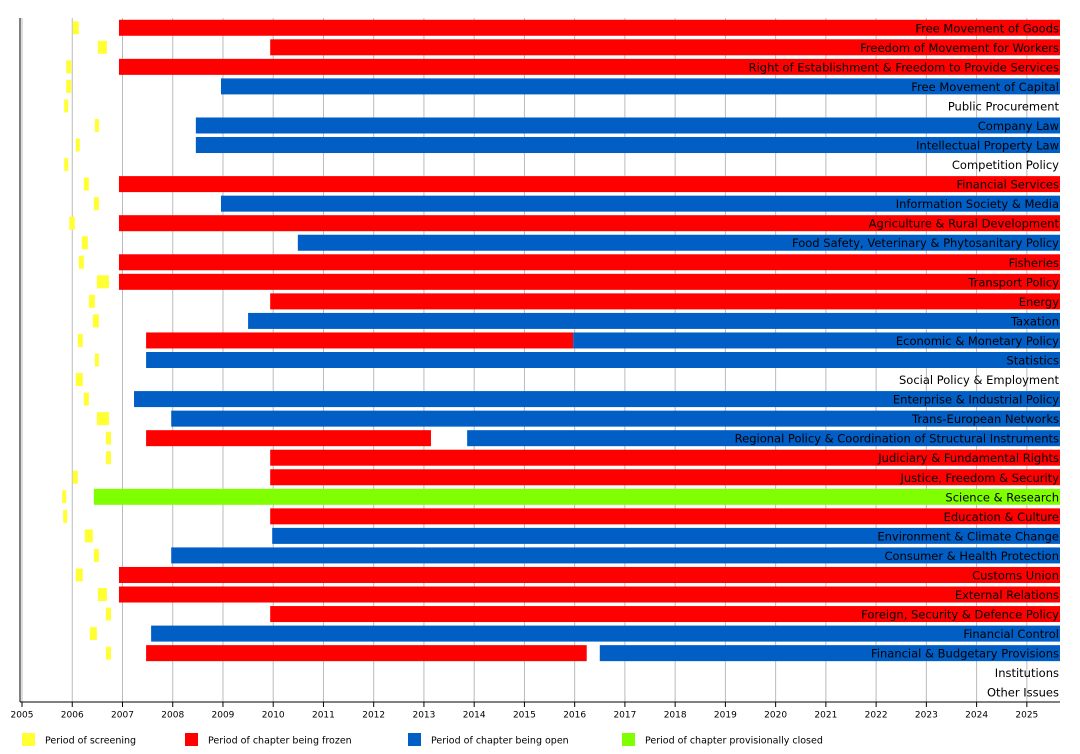 Image resolution: width=1080 pixels, height=754 pixels. What do you see at coordinates (223, 716) in the screenshot?
I see `x-tick-label: 2009` at bounding box center [223, 716].